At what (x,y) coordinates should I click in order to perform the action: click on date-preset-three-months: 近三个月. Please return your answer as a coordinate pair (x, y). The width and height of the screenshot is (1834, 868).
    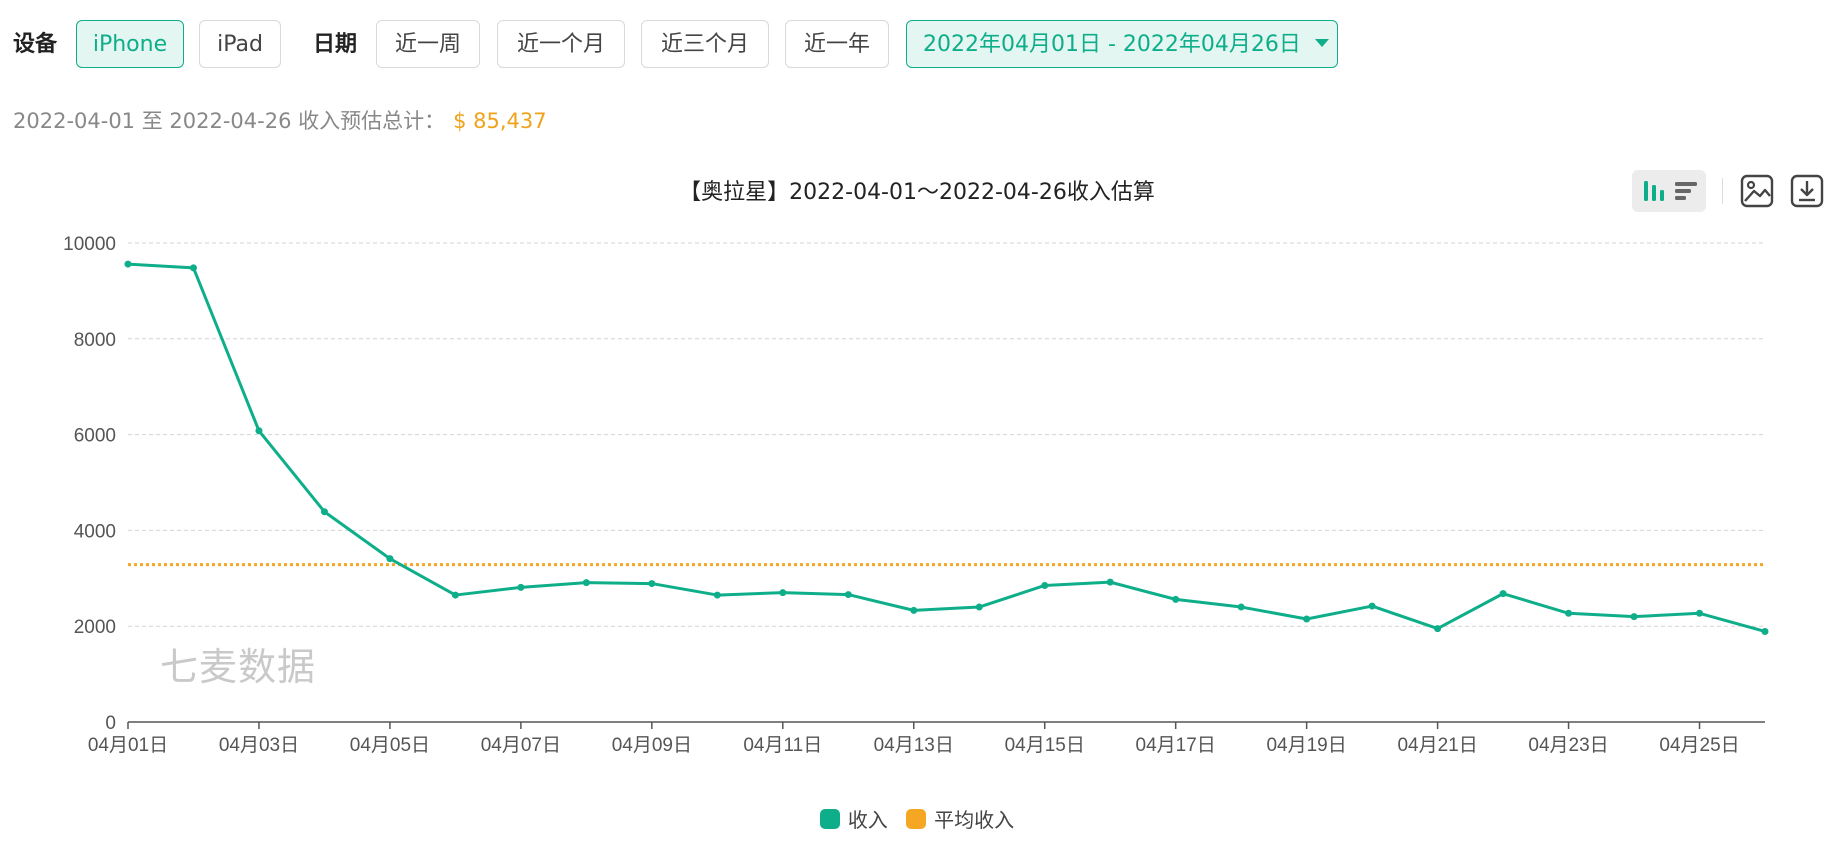
    Looking at the image, I should click on (705, 44).